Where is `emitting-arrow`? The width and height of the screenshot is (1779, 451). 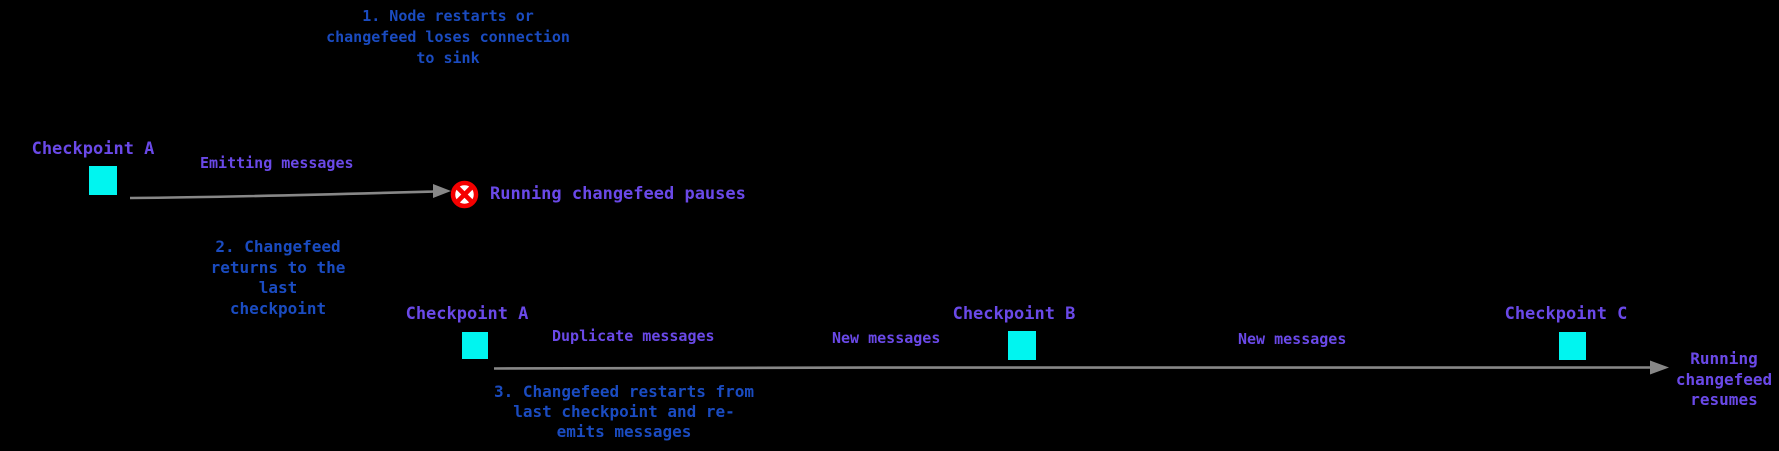
emitting-arrow is located at coordinates (290, 192).